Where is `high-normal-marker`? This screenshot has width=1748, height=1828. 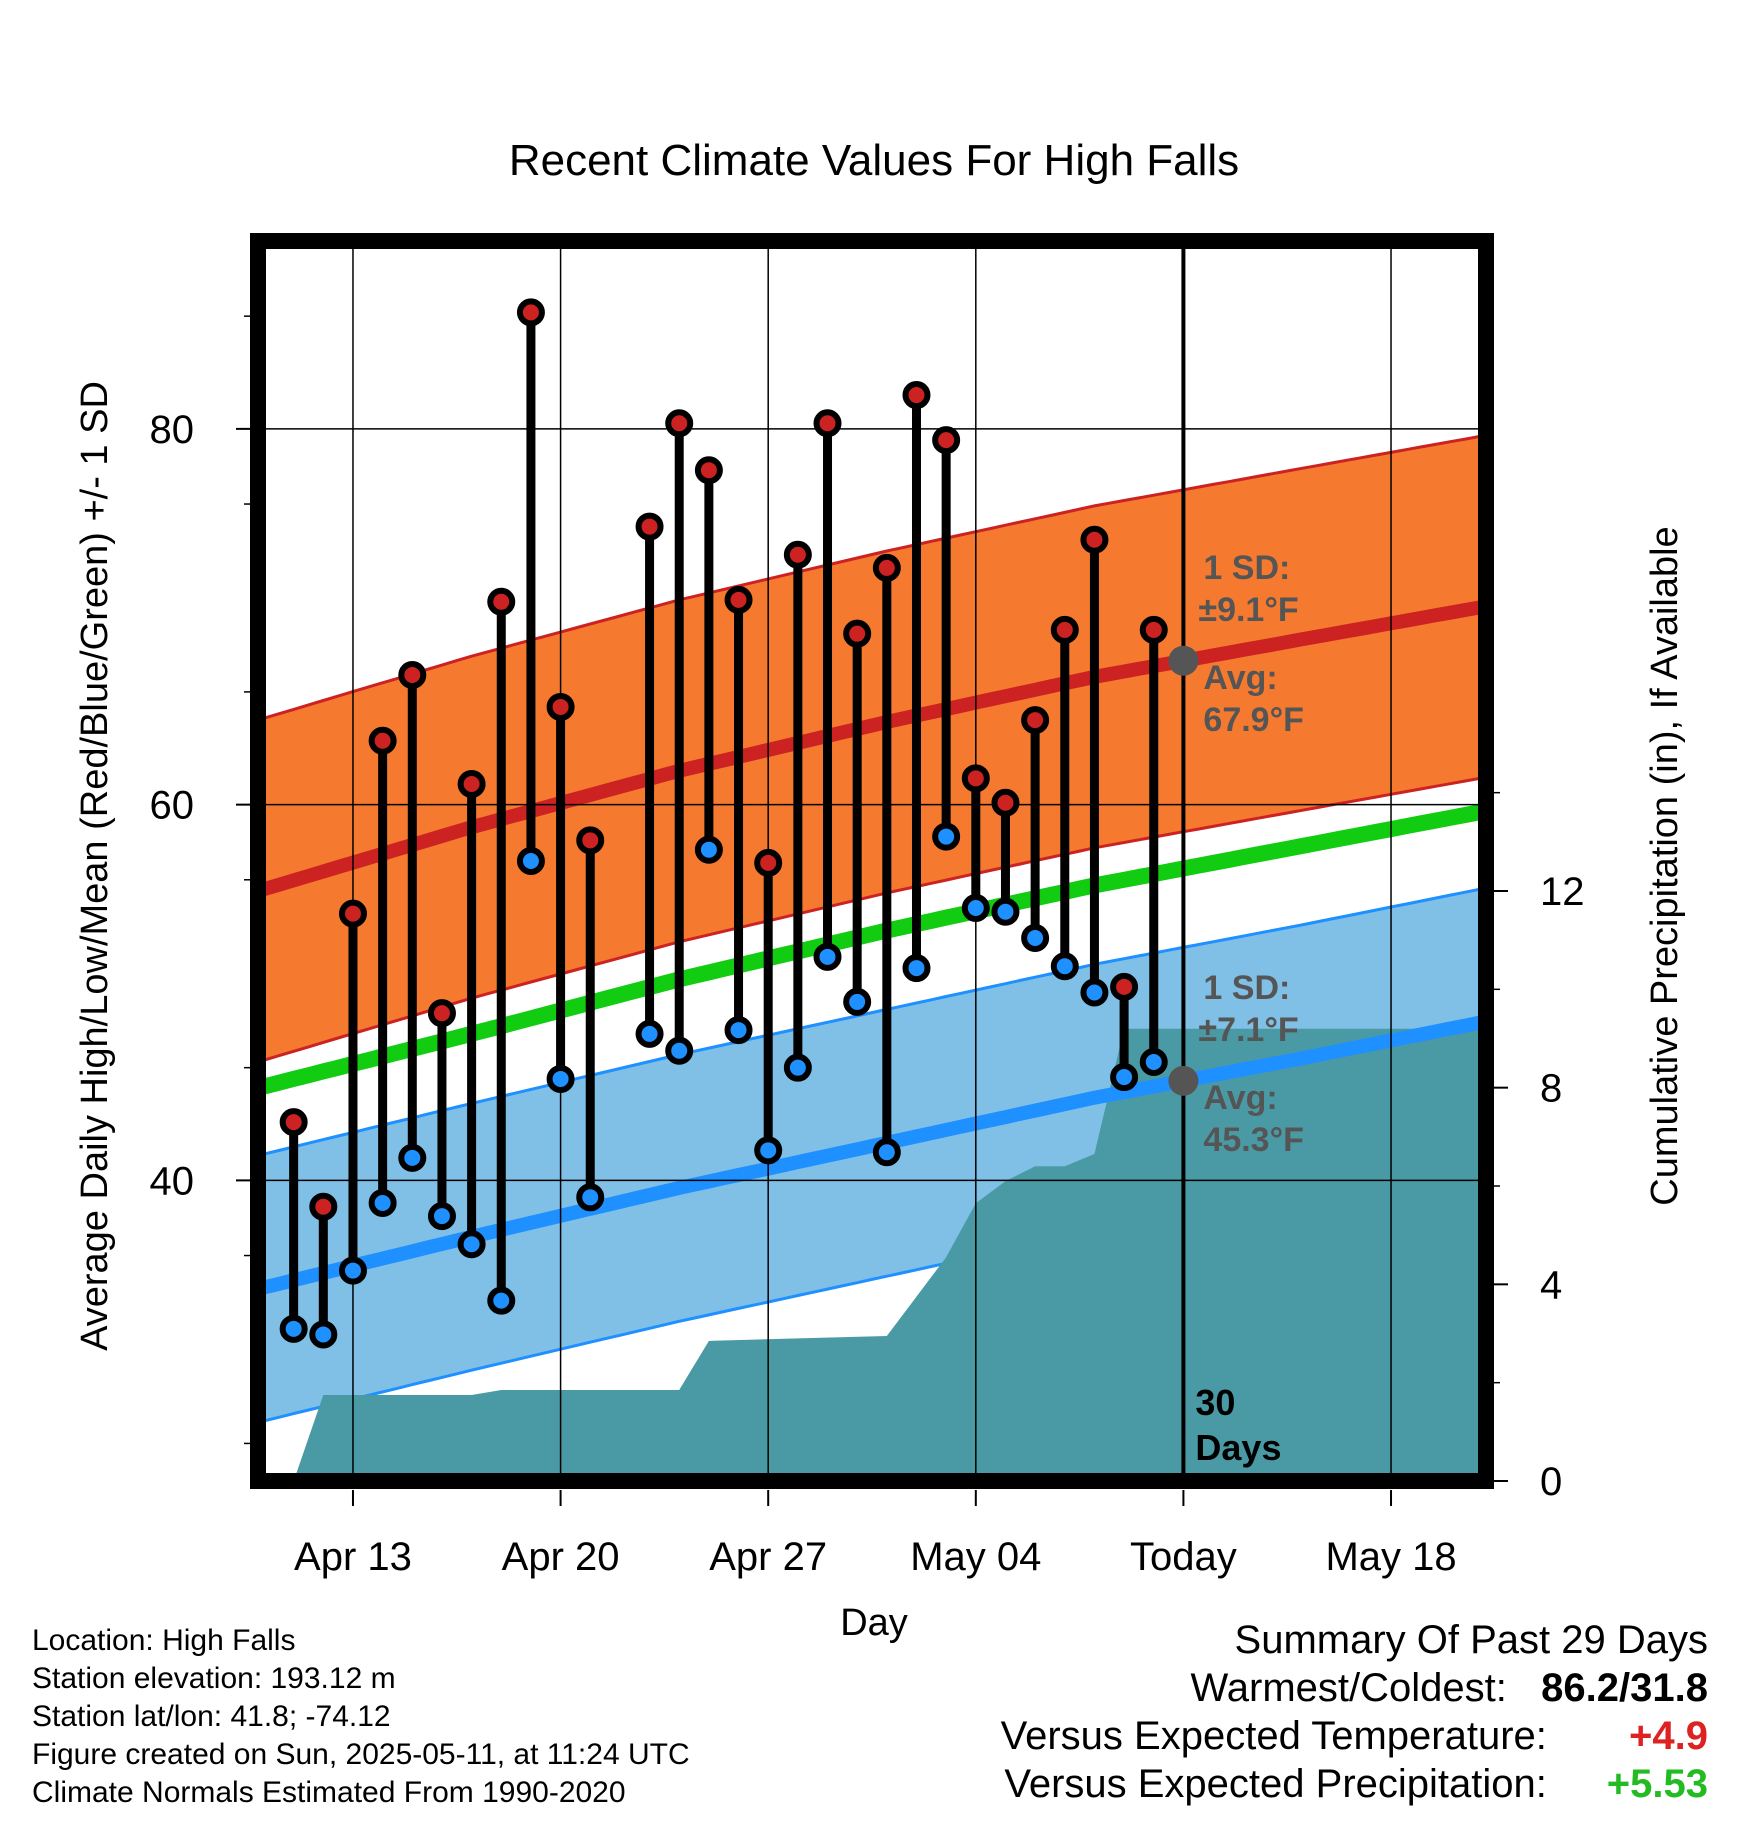 high-normal-marker is located at coordinates (1183, 660).